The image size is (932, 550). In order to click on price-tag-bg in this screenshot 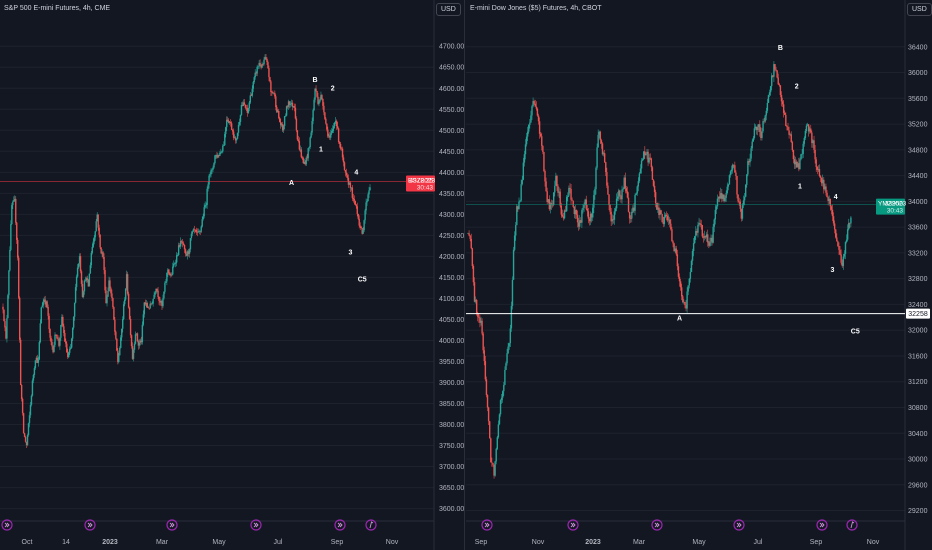, I will do `click(420, 183)`.